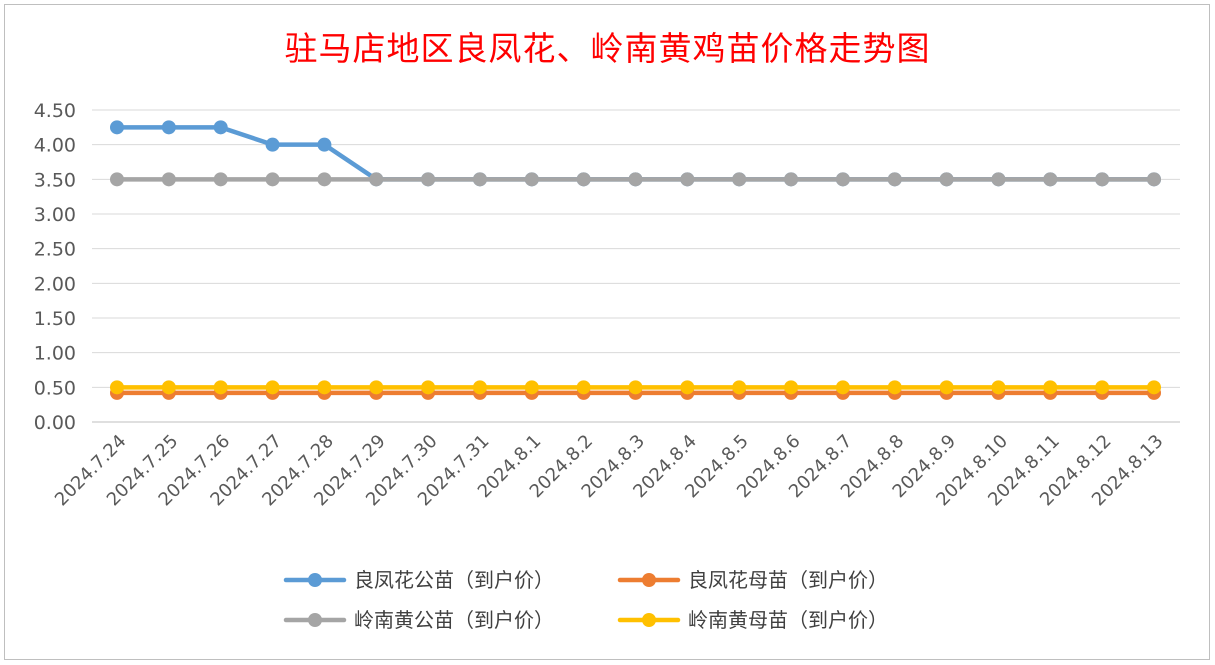 The height and width of the screenshot is (665, 1215). Describe the element at coordinates (454, 580) in the screenshot. I see `legend-label: 良凤花公苗（到户价）` at that location.